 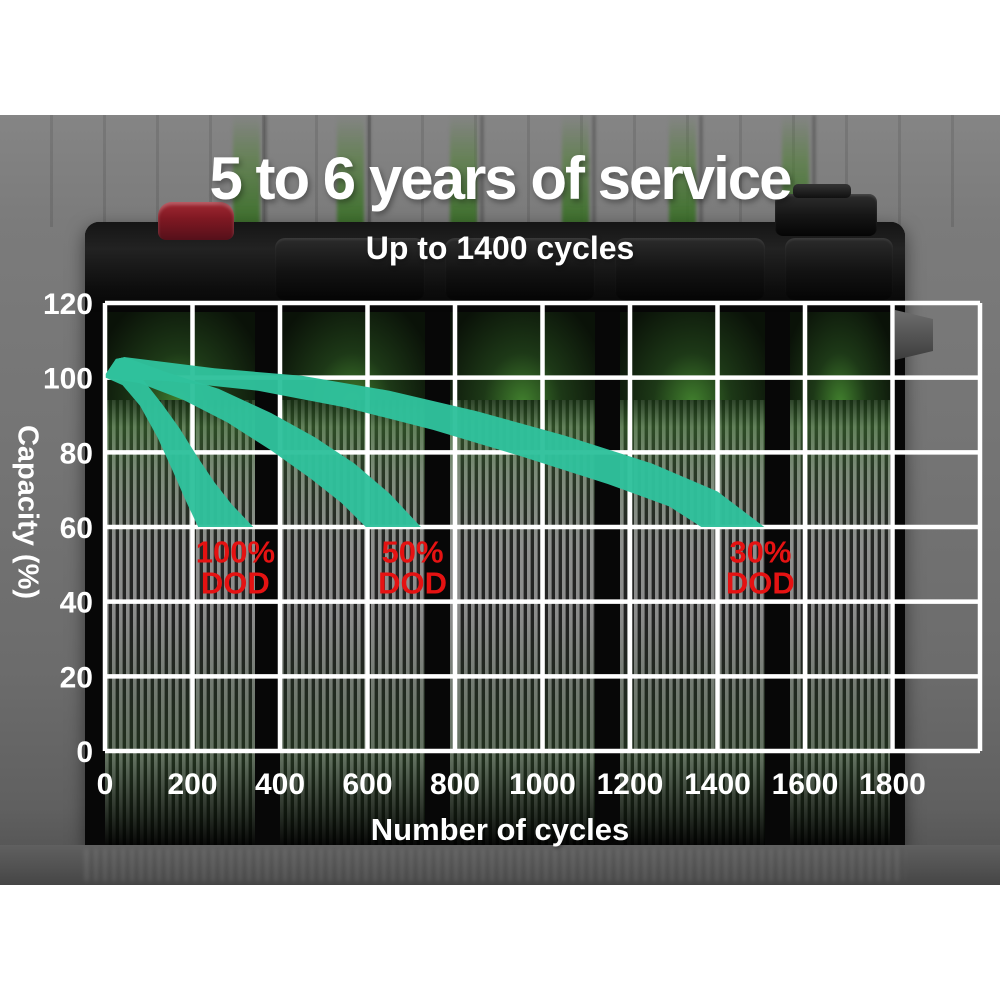 I want to click on y-axis-title: Capacity (%), so click(x=27, y=512).